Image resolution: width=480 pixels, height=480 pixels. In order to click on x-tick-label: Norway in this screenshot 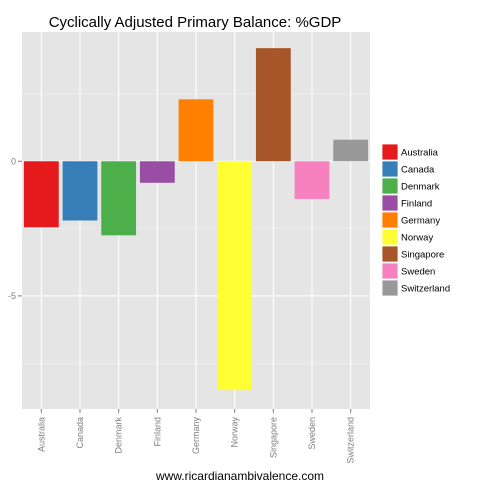, I will do `click(235, 432)`.